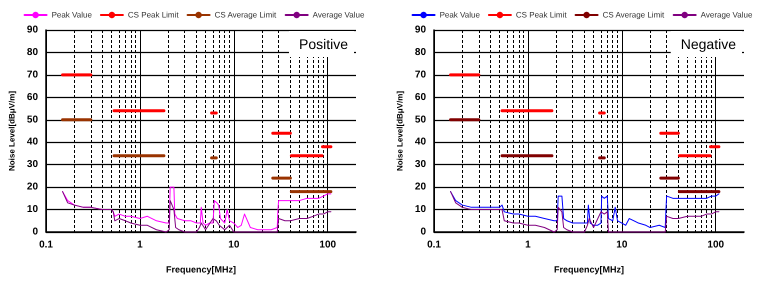  I want to click on annotation: Negative, so click(708, 44).